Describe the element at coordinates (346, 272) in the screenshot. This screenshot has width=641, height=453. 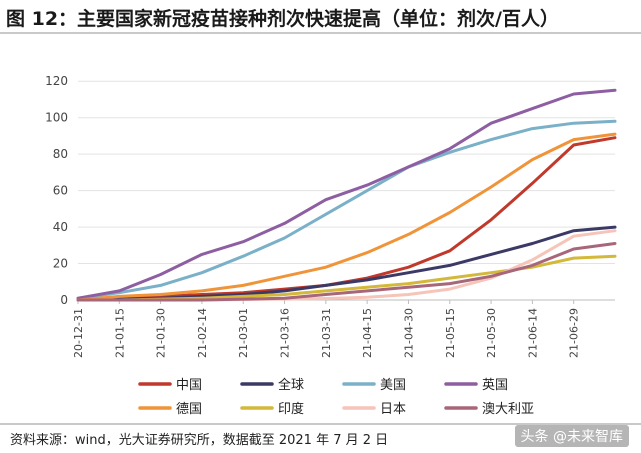
I see `series-line` at that location.